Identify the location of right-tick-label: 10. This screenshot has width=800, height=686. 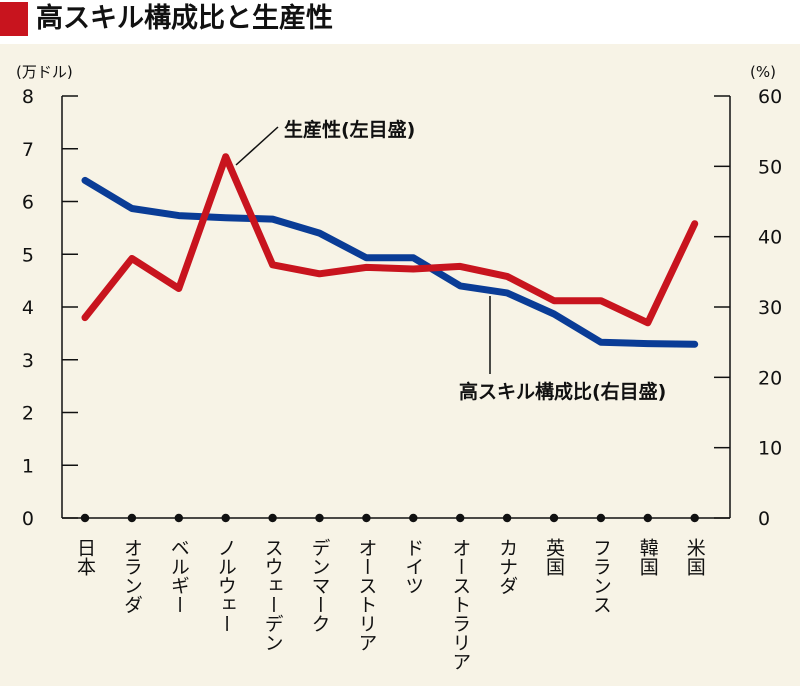
(770, 449).